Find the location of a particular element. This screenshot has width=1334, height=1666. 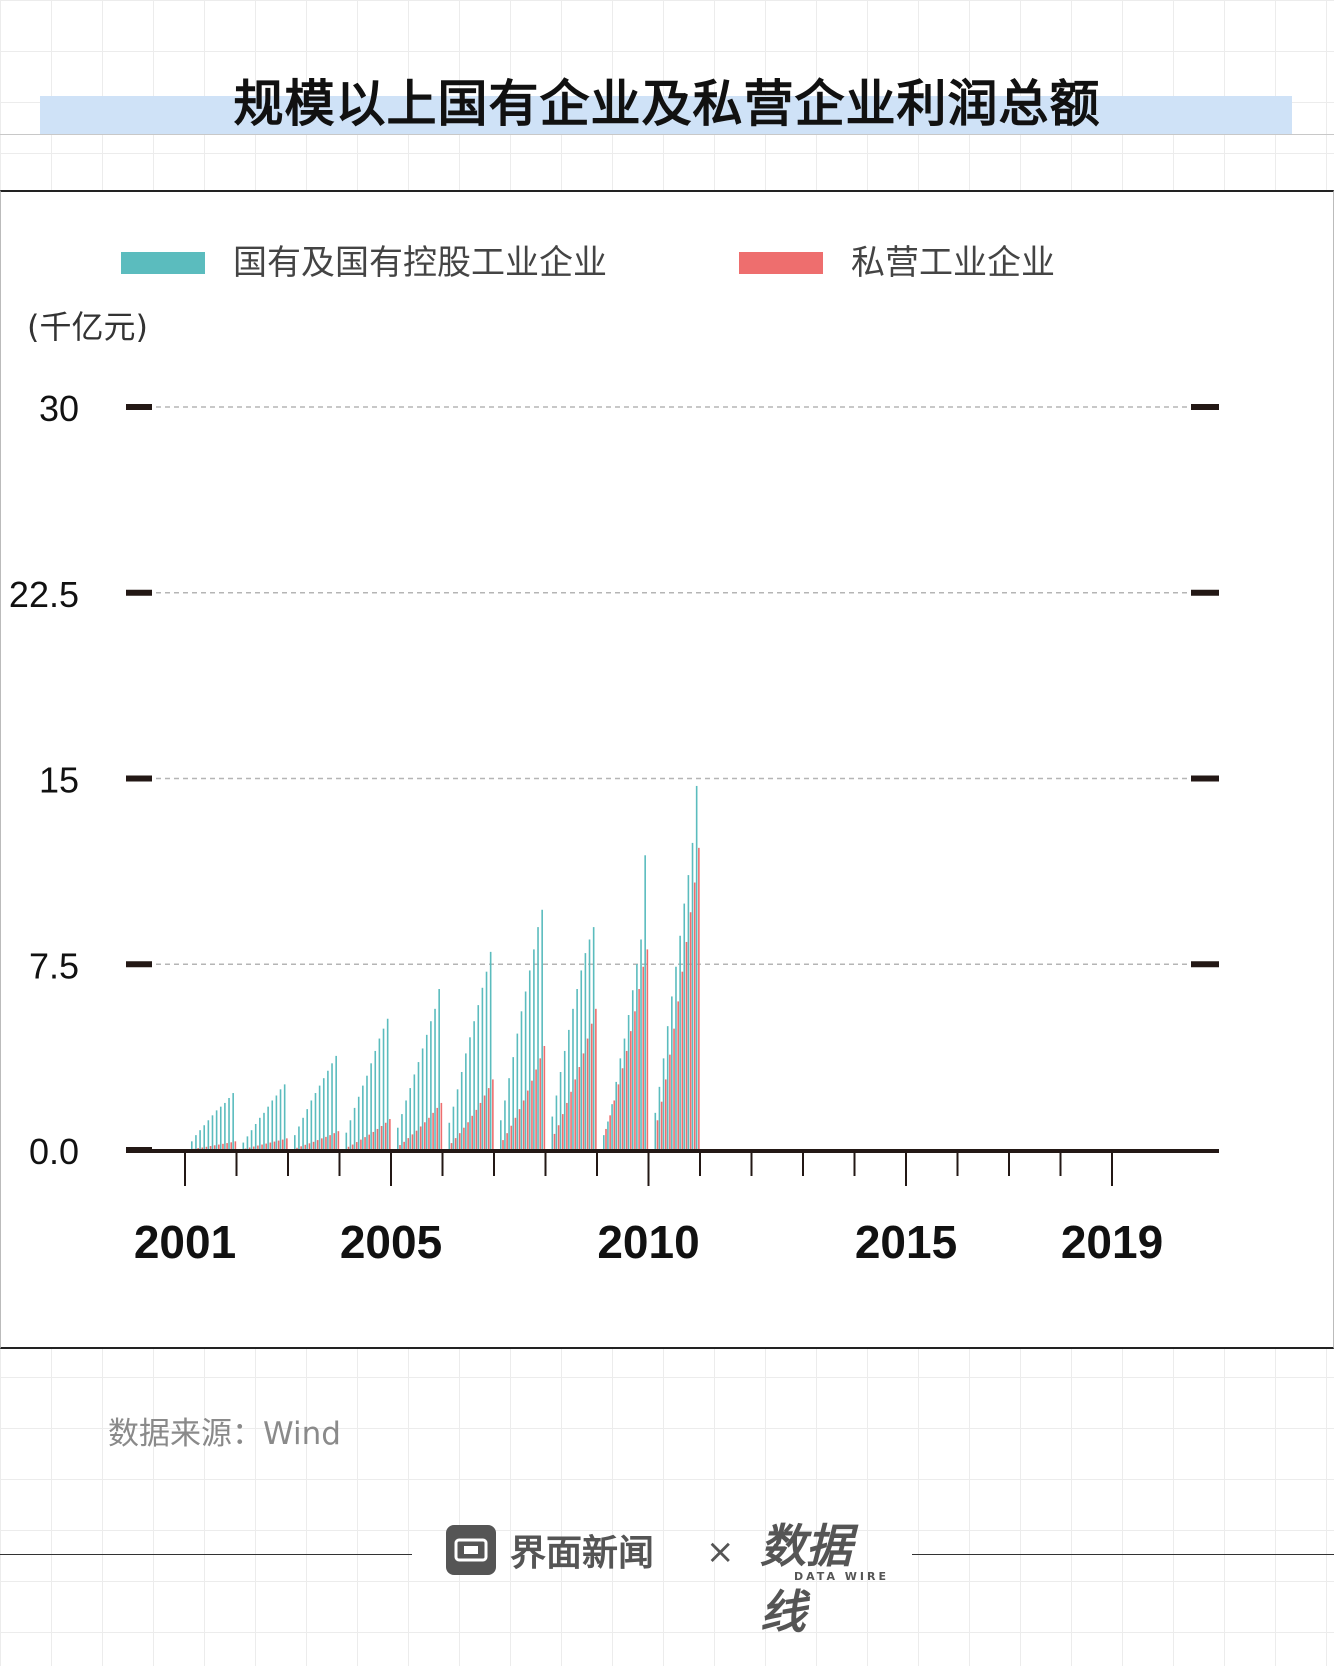

partner-name: 数据线 is located at coordinates (806, 1579).